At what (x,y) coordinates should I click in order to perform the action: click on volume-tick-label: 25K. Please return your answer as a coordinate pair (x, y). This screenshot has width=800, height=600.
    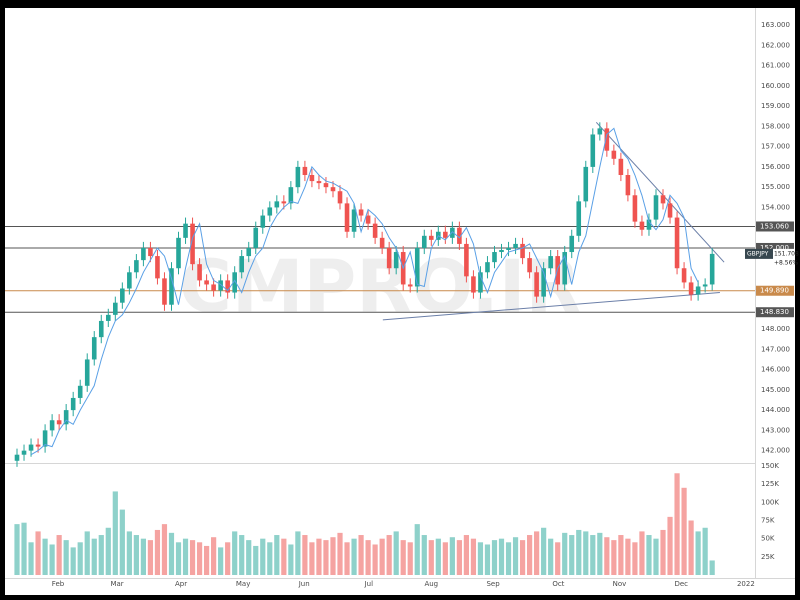
    Looking at the image, I should click on (768, 557).